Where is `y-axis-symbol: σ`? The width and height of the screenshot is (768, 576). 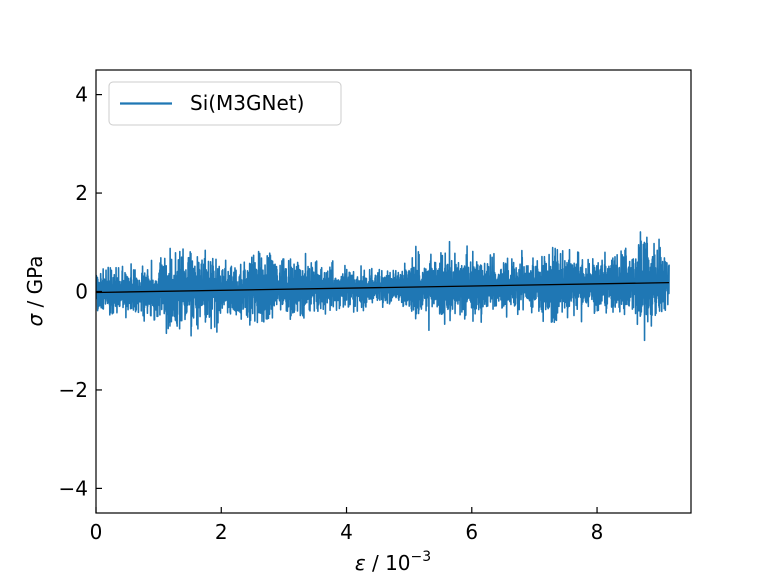
y-axis-symbol: σ is located at coordinates (35, 320).